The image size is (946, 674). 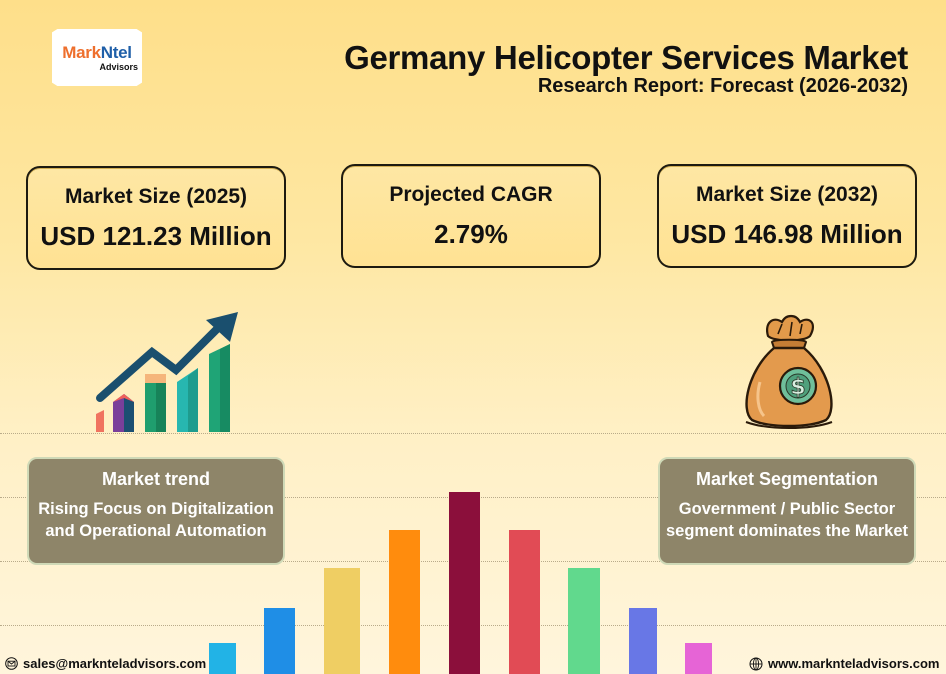 I want to click on footer-email-text: sales@marknteladvisors.com, so click(x=115, y=663).